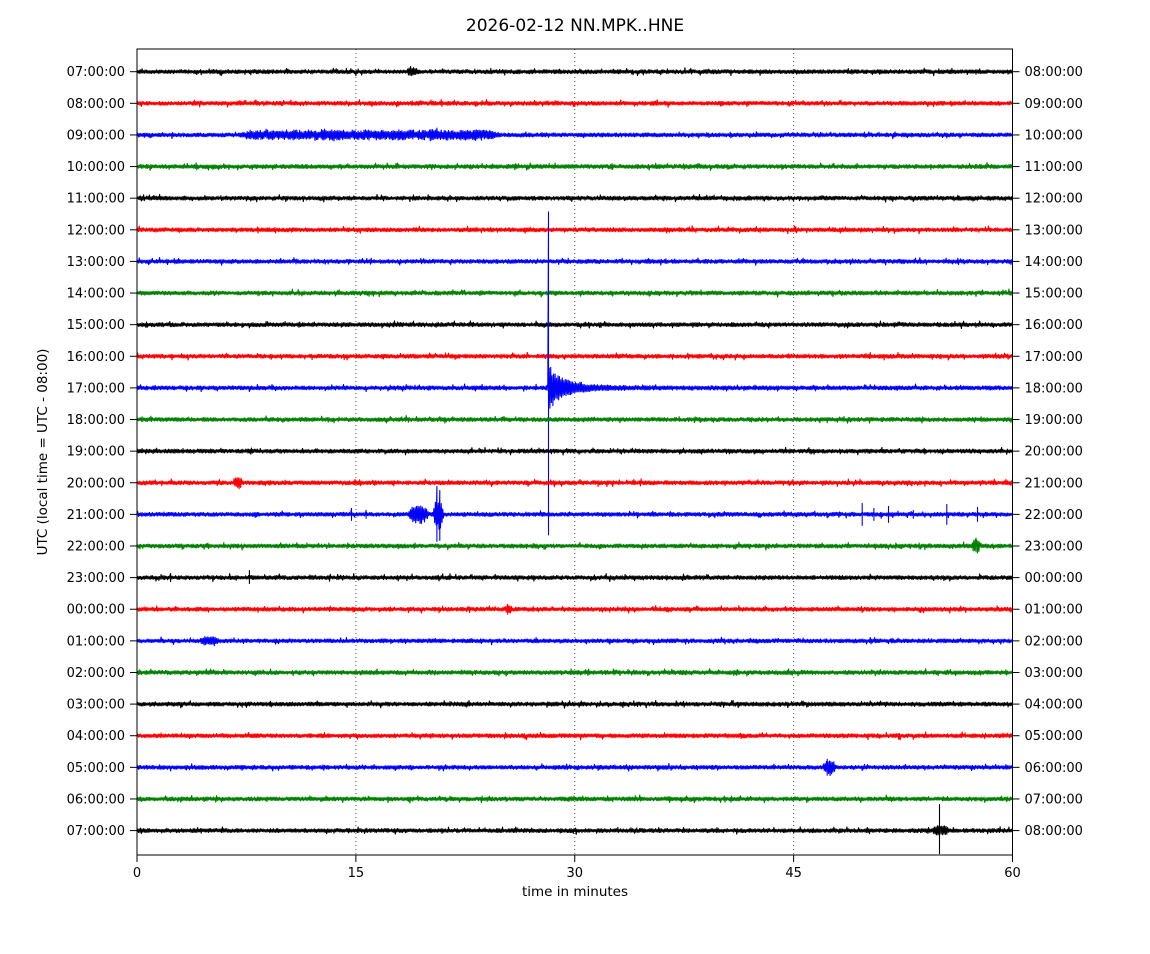  I want to click on trace-row-180000-utc, so click(575, 419).